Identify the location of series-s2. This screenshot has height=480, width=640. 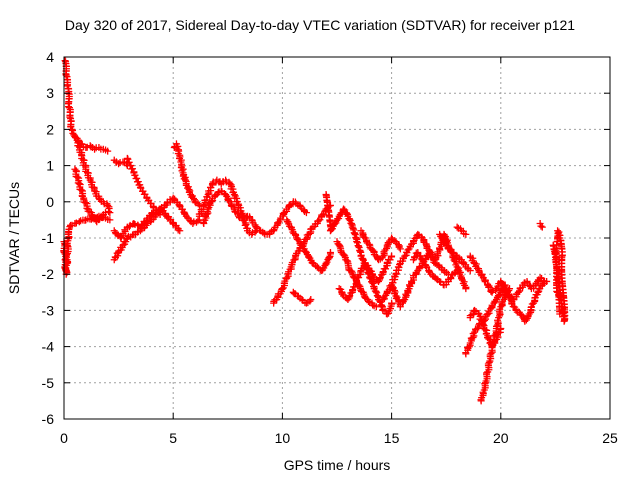
(87, 245).